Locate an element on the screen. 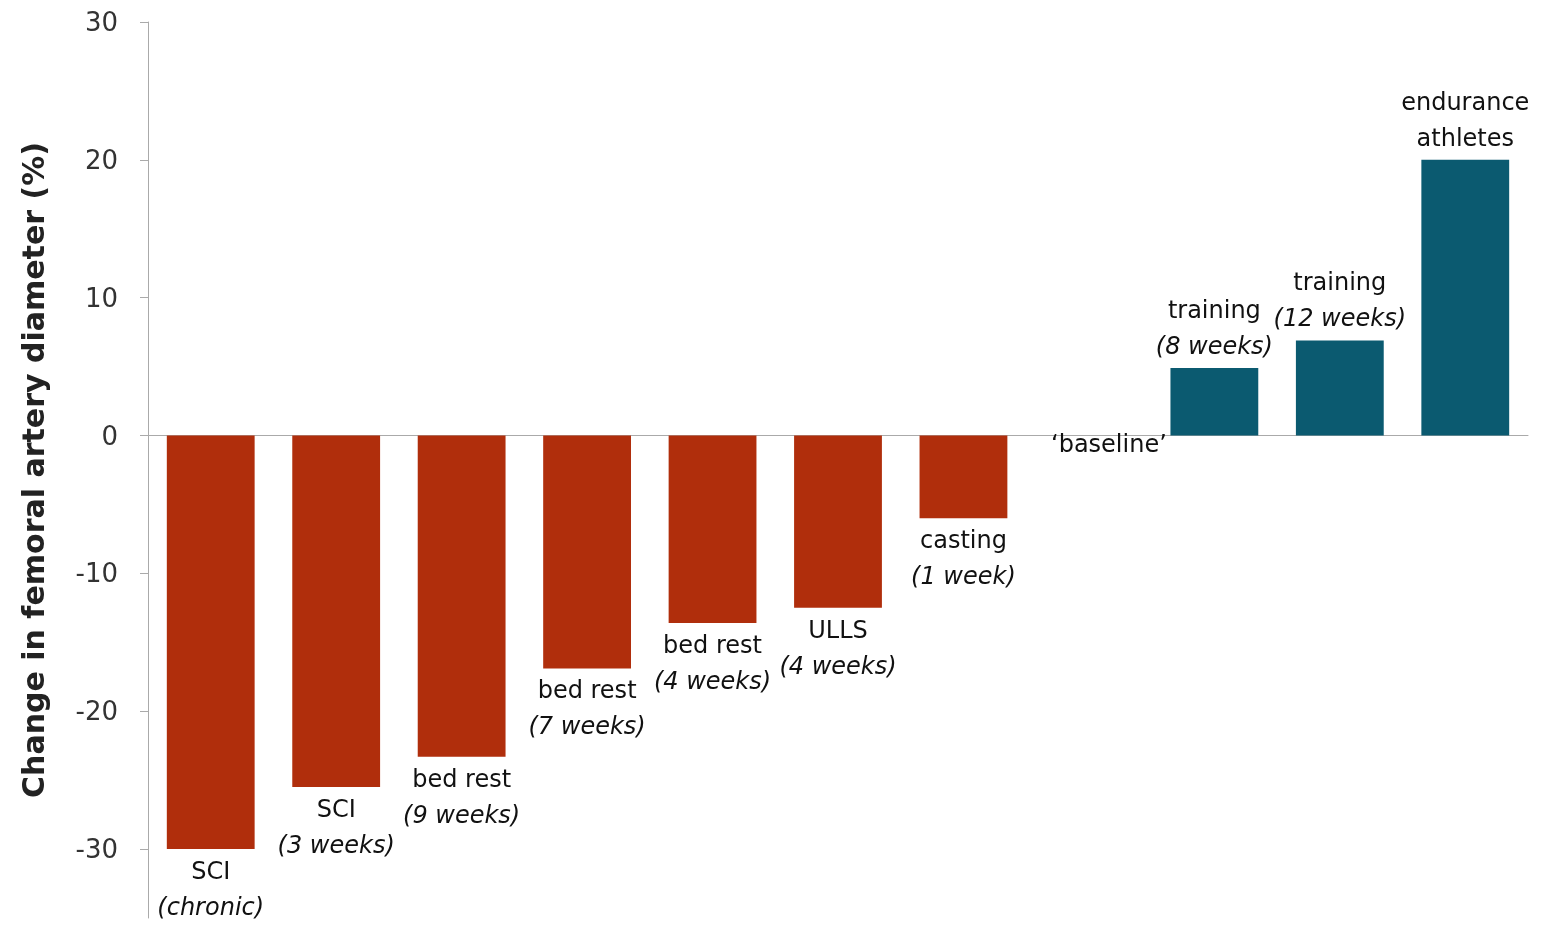 The height and width of the screenshot is (929, 1546). y-axis-title: Change in femoral artery diameter (%) is located at coordinates (33, 470).